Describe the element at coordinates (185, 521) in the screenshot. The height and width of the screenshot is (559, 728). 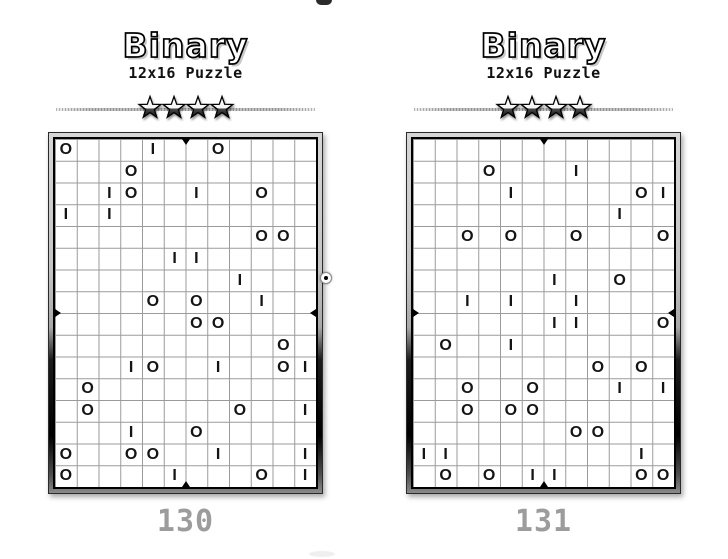
I see `page-number: 130` at that location.